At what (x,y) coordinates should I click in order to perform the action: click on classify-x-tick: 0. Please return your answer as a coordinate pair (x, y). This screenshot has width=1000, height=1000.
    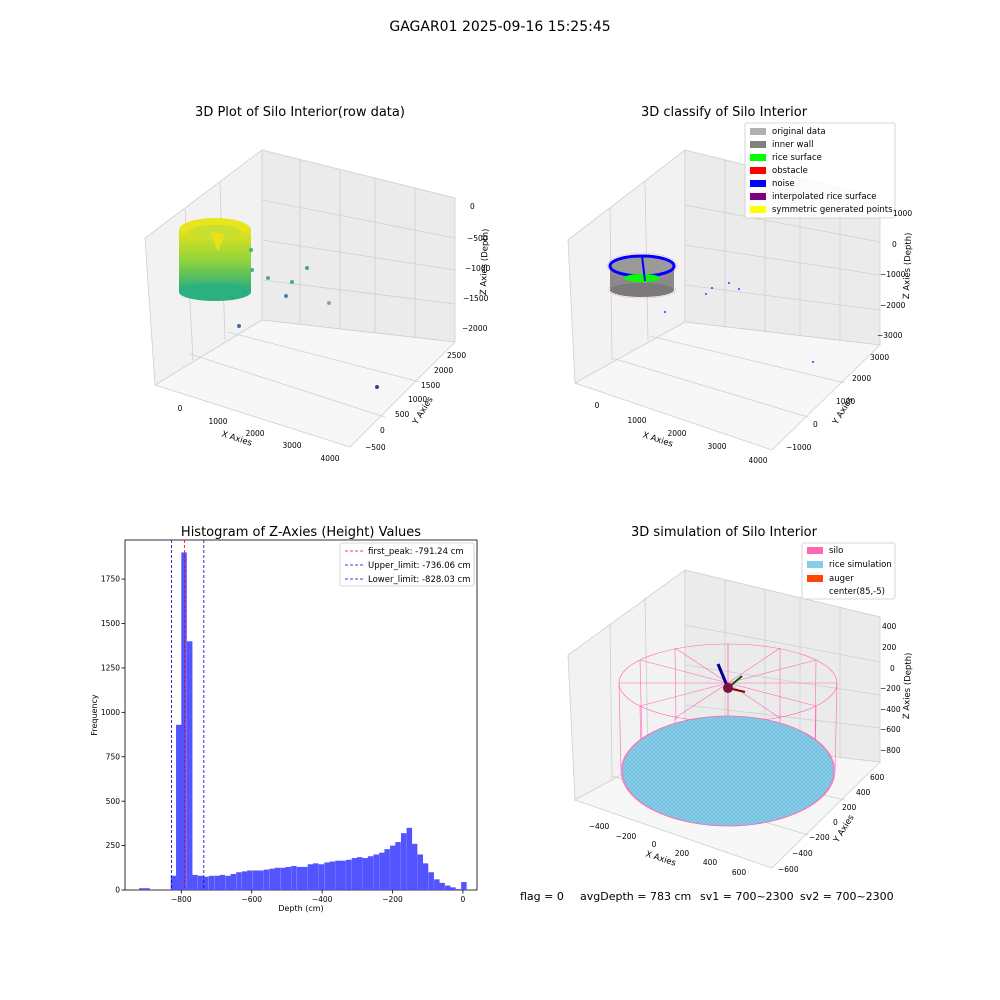
    Looking at the image, I should click on (597, 405).